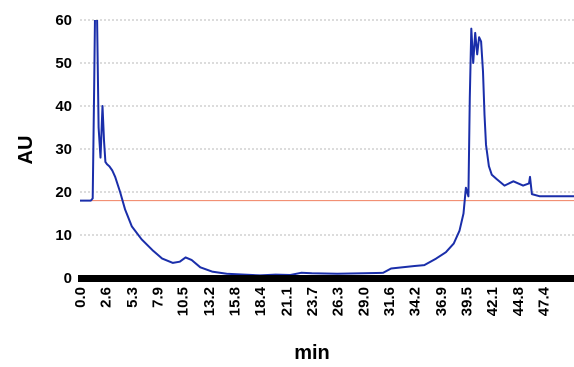  What do you see at coordinates (312, 353) in the screenshot?
I see `x-axis-title: min` at bounding box center [312, 353].